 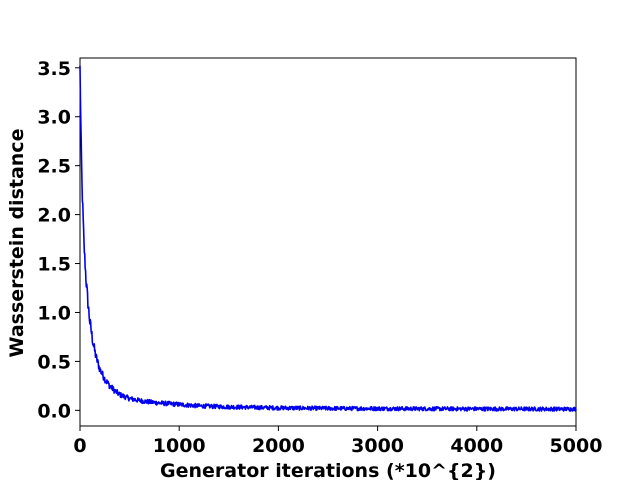 I want to click on x-tick-label: 5000, so click(x=576, y=446).